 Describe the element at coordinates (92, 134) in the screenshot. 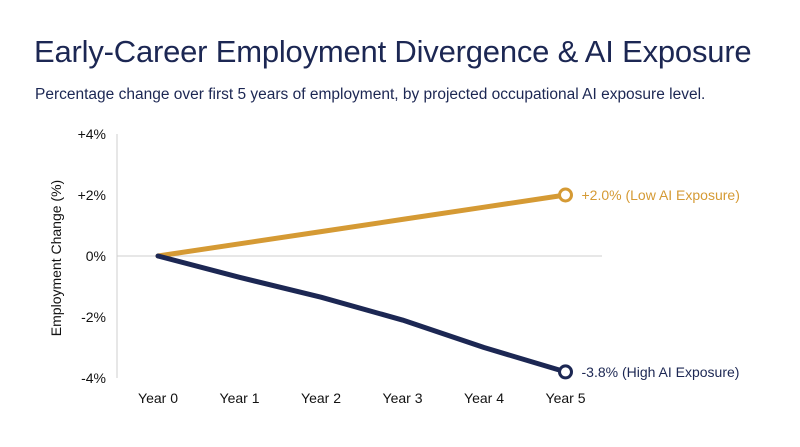

I see `y-tick-label: +4%` at that location.